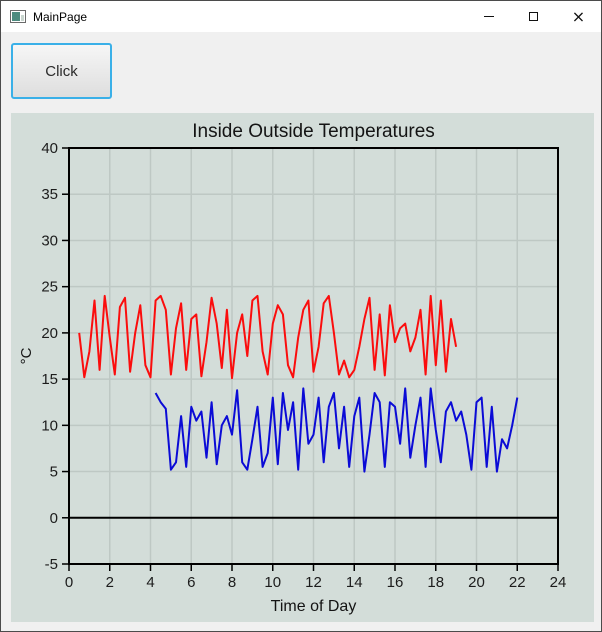 The image size is (602, 632). I want to click on app-icon-pane, so click(16, 16).